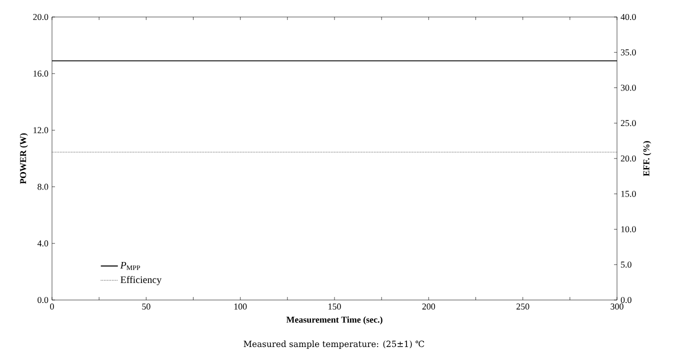 This screenshot has height=358, width=677. What do you see at coordinates (334, 320) in the screenshot?
I see `x-axis-title: Measurement Time (sec.)` at bounding box center [334, 320].